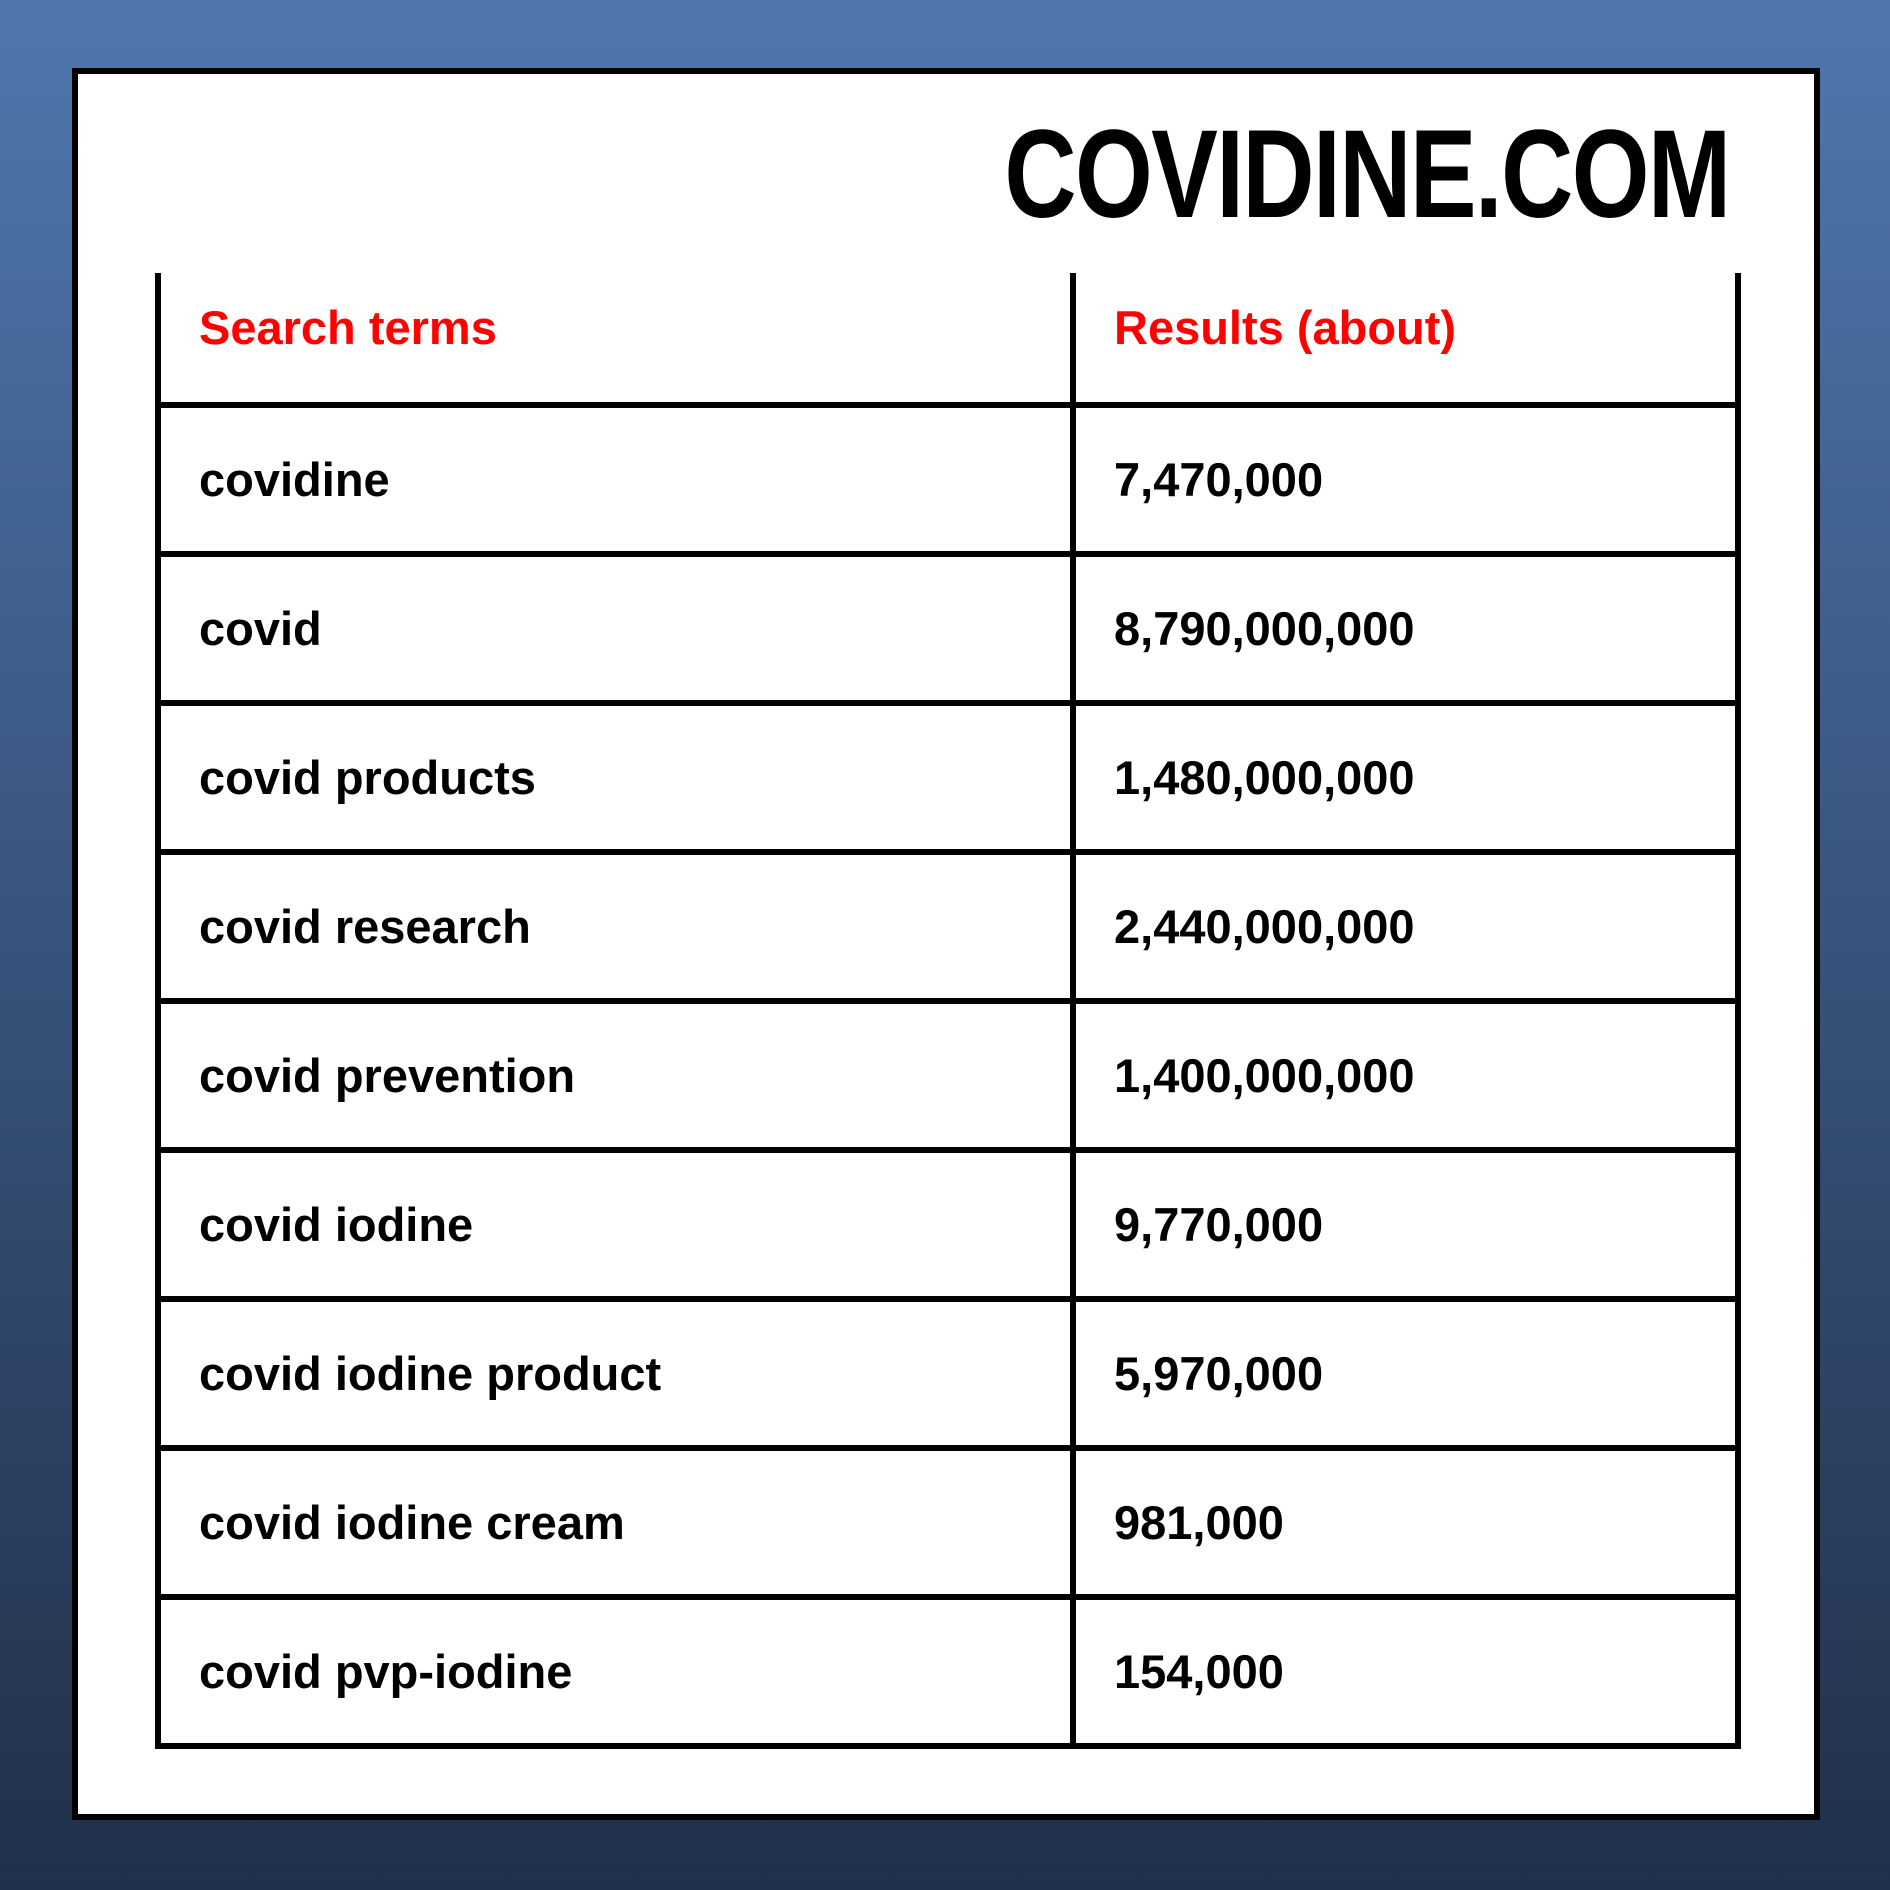 Image resolution: width=1890 pixels, height=1890 pixels. I want to click on results-count-cell: 154,000, so click(1405, 1671).